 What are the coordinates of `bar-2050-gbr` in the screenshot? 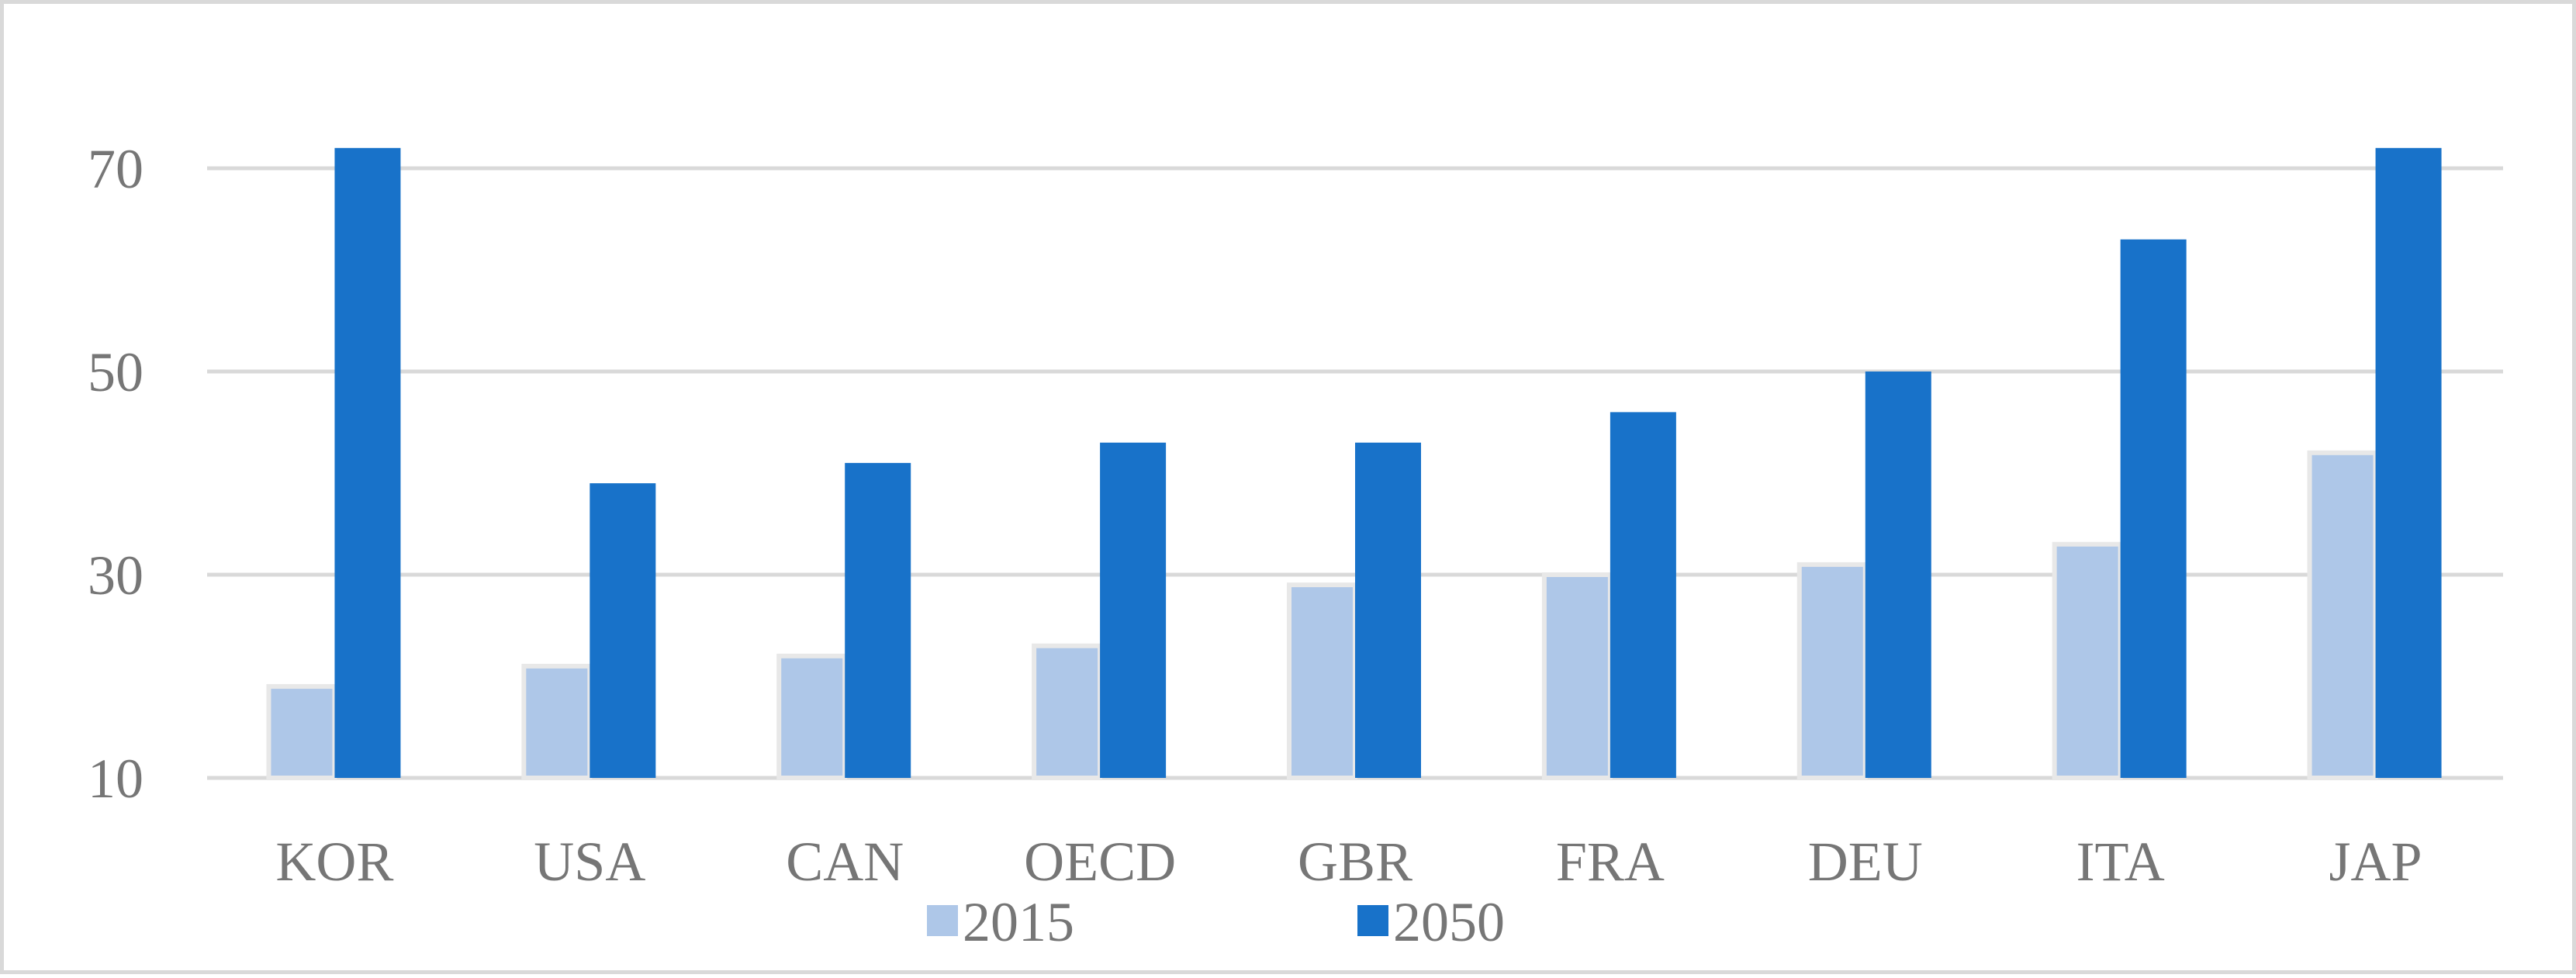 It's located at (1388, 611).